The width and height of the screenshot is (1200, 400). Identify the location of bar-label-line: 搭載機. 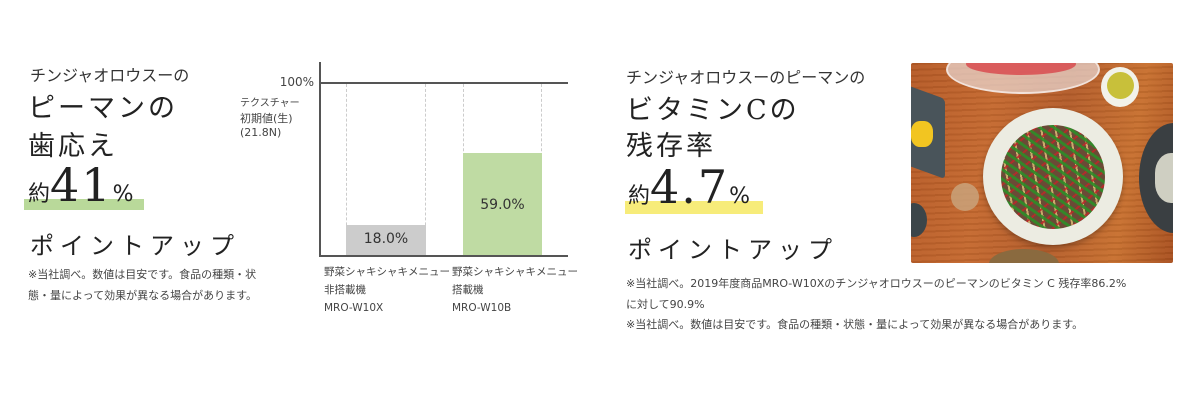
(468, 290).